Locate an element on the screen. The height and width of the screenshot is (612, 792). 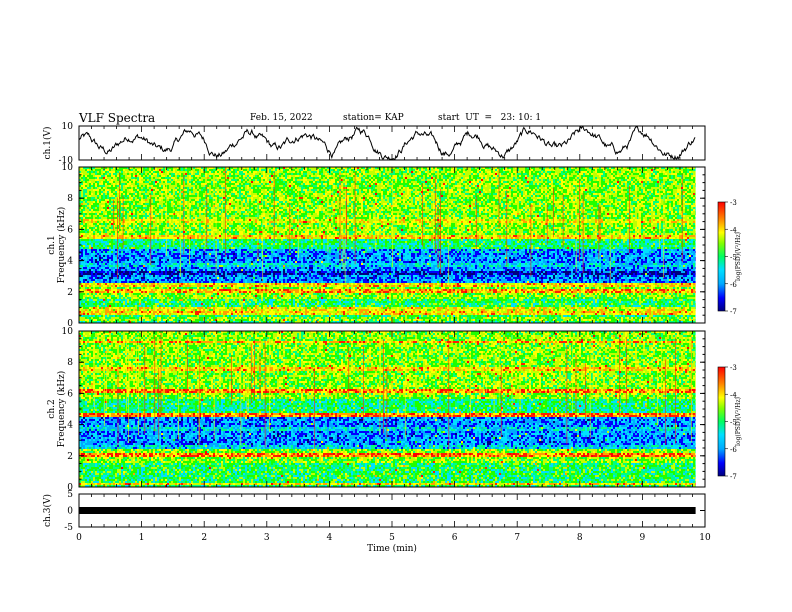
ch2-spectrogram-ylabel2: Frequency (kHz) is located at coordinates (61, 409).